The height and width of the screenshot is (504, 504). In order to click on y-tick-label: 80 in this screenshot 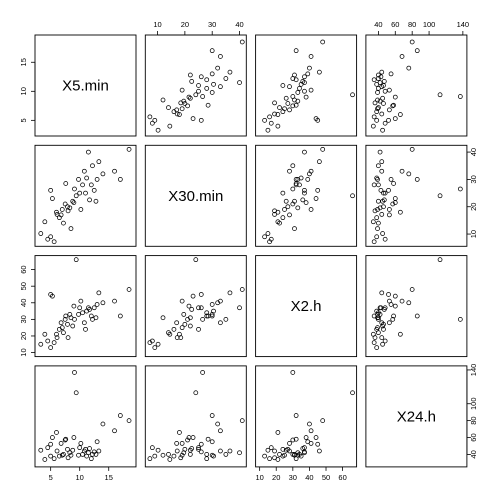, I will do `click(473, 420)`.